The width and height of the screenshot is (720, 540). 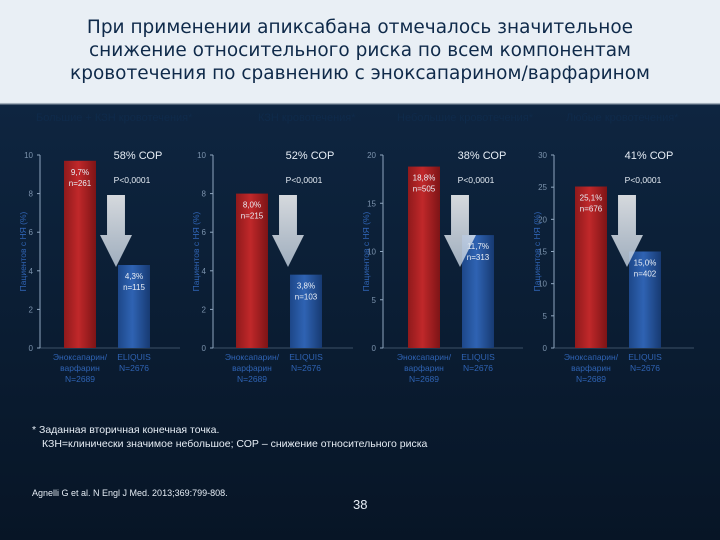 I want to click on bar-n-label: n=115, so click(x=134, y=287).